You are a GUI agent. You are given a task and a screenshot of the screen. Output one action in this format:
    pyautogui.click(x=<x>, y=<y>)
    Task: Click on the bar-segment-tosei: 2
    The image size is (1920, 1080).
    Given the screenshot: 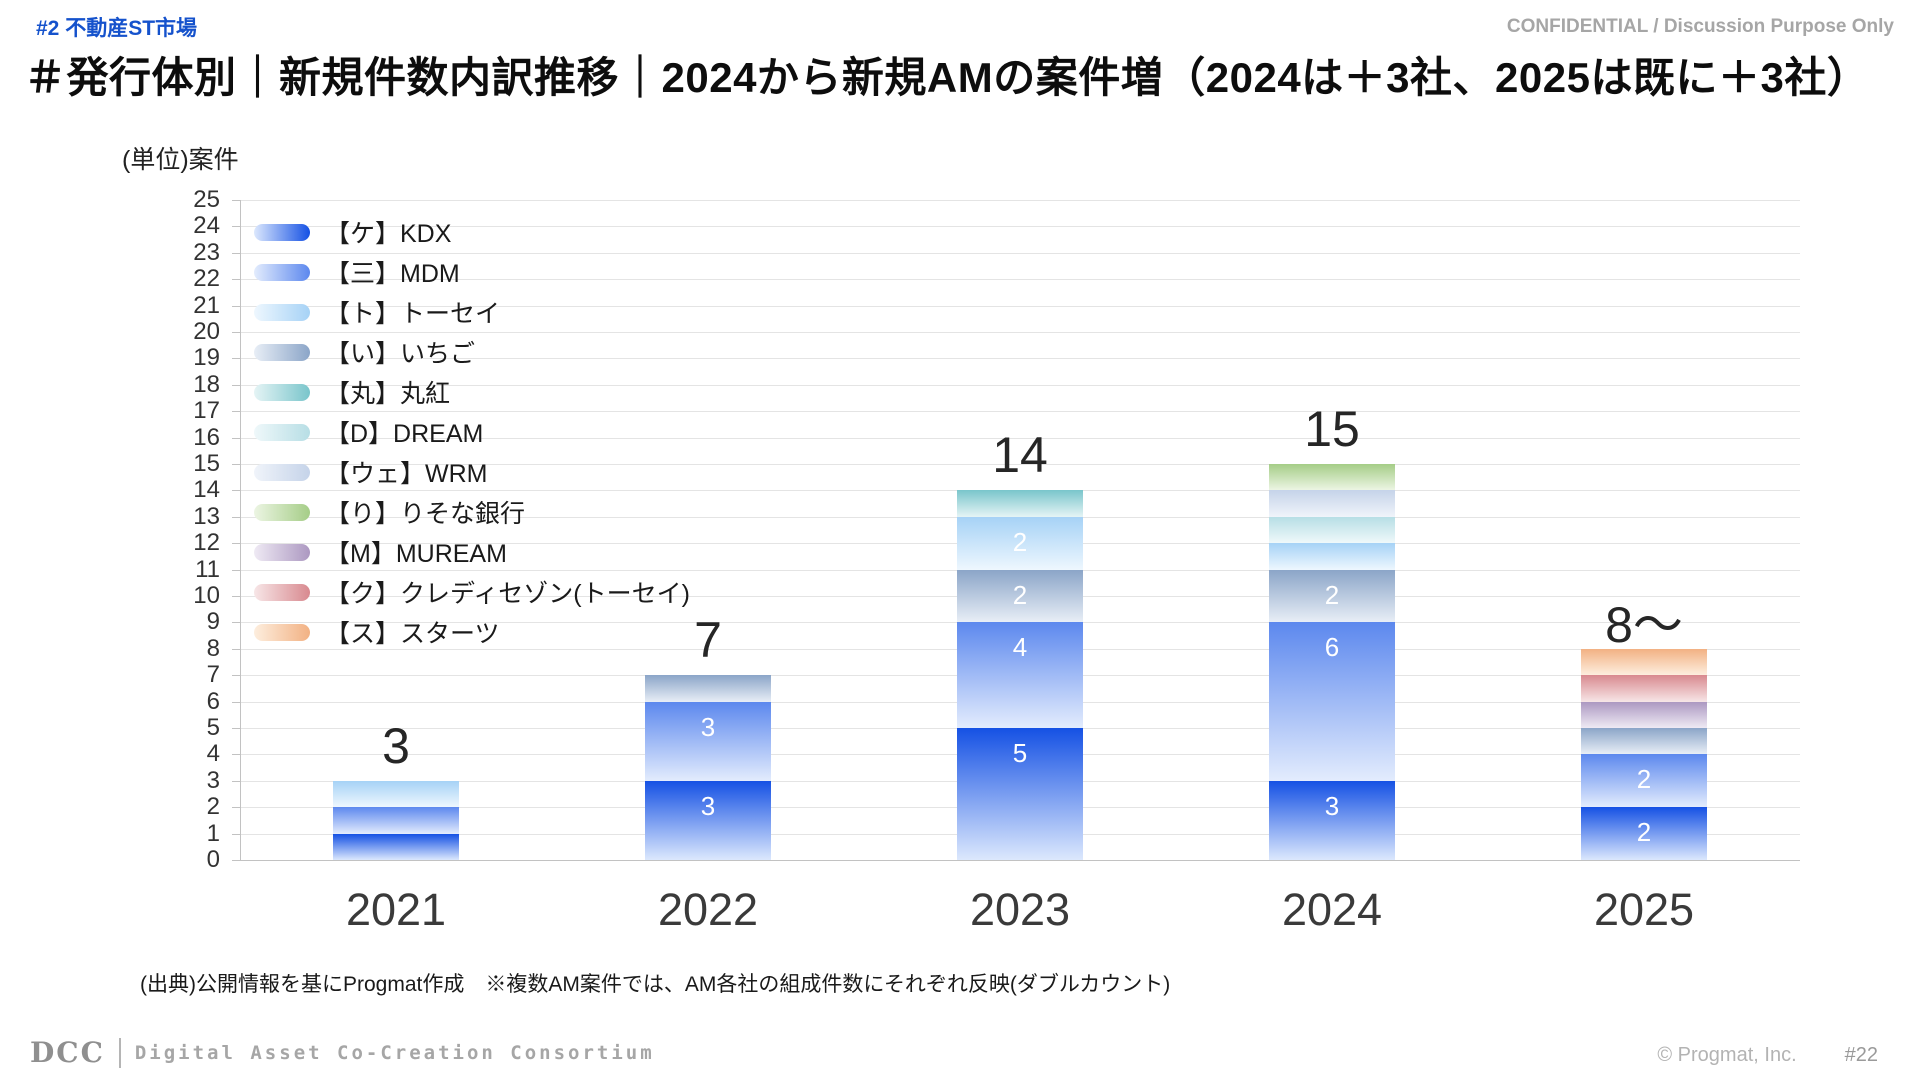 What is the action you would take?
    pyautogui.click(x=1020, y=543)
    